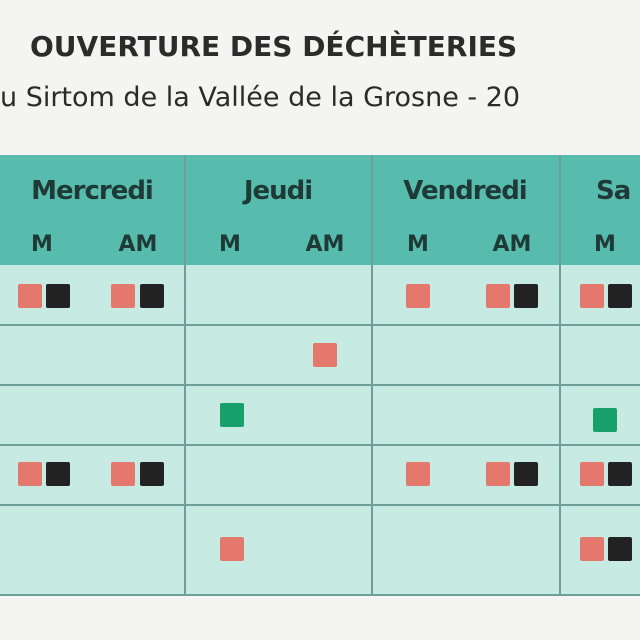 Image resolution: width=640 pixels, height=640 pixels. Describe the element at coordinates (274, 46) in the screenshot. I see `title: OUVERTURE DES DÉCHÈTERIES` at that location.